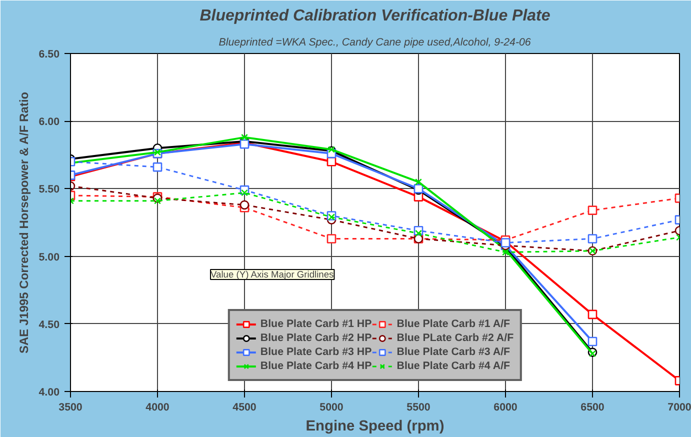 Image resolution: width=691 pixels, height=437 pixels. Describe the element at coordinates (375, 426) in the screenshot. I see `x-axis-title: Engine Speed (rpm)` at that location.